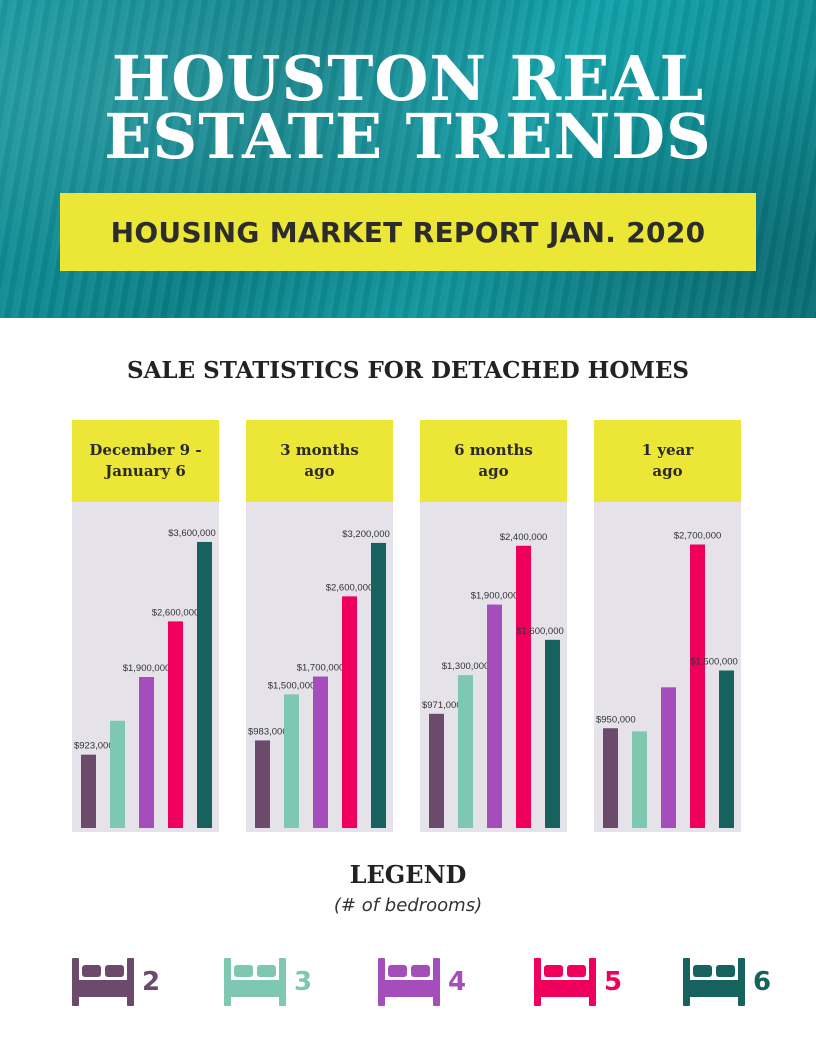  What do you see at coordinates (442, 705) in the screenshot?
I see `bar-value-label: $971,000` at bounding box center [442, 705].